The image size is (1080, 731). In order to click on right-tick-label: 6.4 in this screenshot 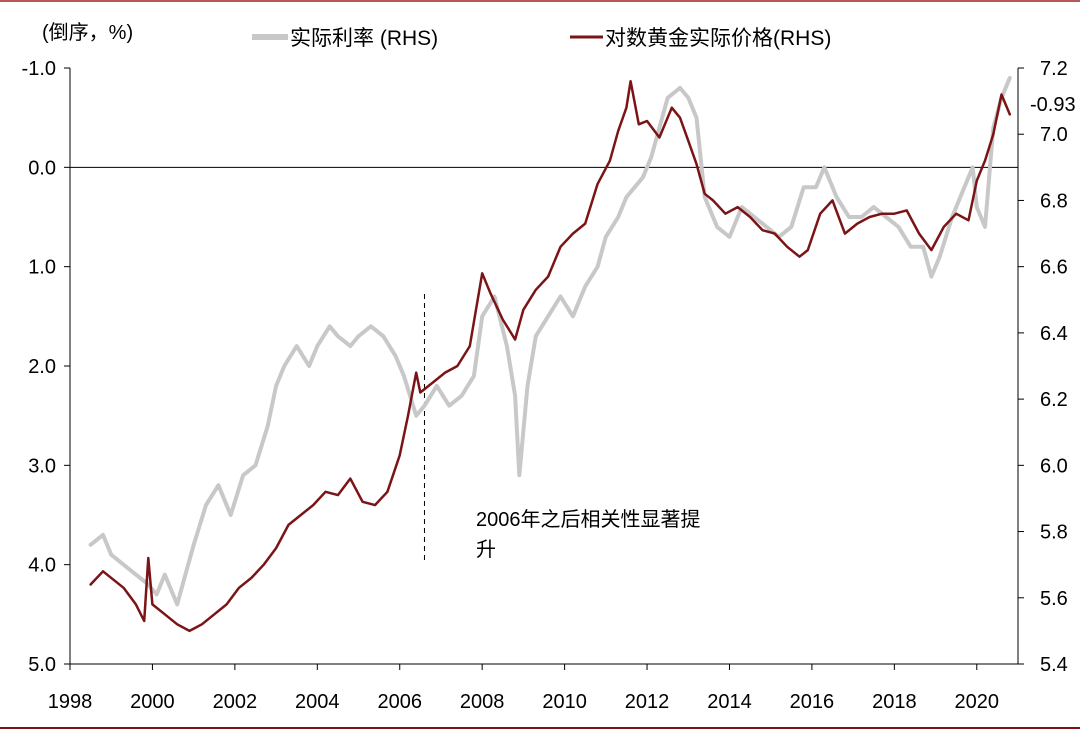, I will do `click(1054, 334)`.